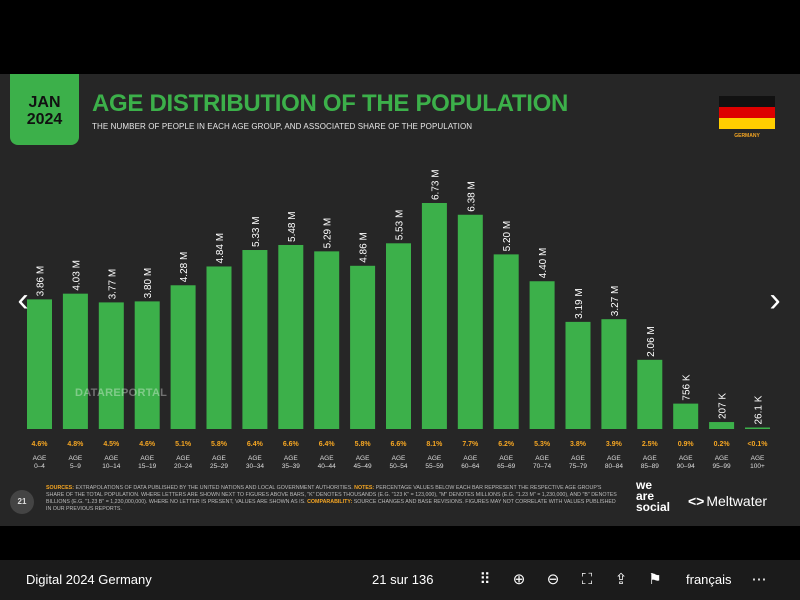 The width and height of the screenshot is (800, 600). What do you see at coordinates (184, 267) in the screenshot?
I see `bar-value-label: 4.28 M` at bounding box center [184, 267].